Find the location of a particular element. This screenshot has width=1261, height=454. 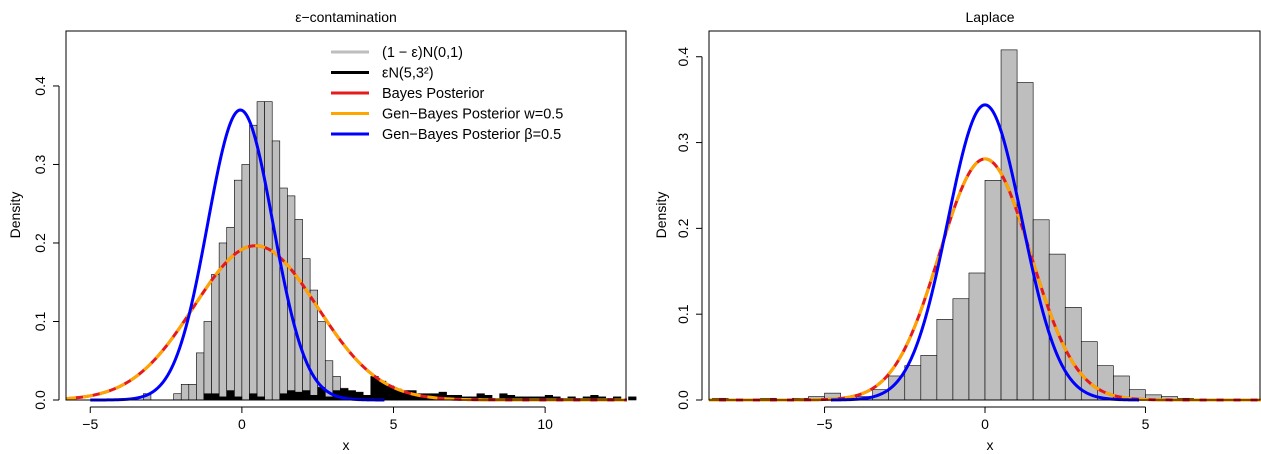

legend-label: Gen−Bayes Posterior β=0.5 is located at coordinates (471, 135).